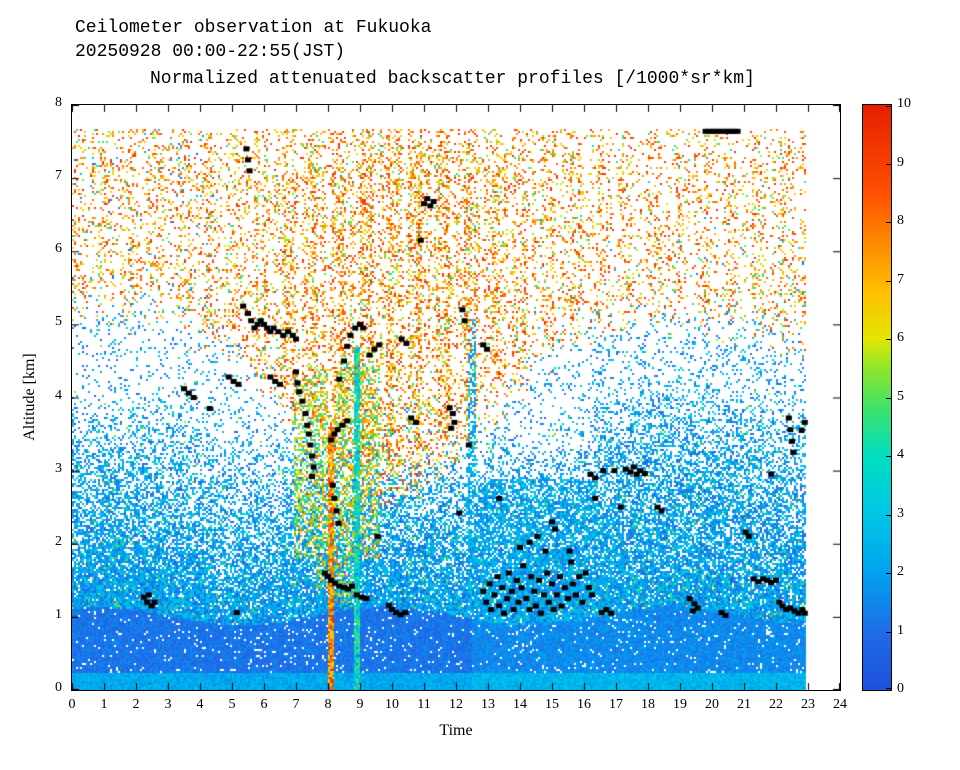 The height and width of the screenshot is (770, 960). What do you see at coordinates (900, 688) in the screenshot?
I see `colorbar-tick-label: 0` at bounding box center [900, 688].